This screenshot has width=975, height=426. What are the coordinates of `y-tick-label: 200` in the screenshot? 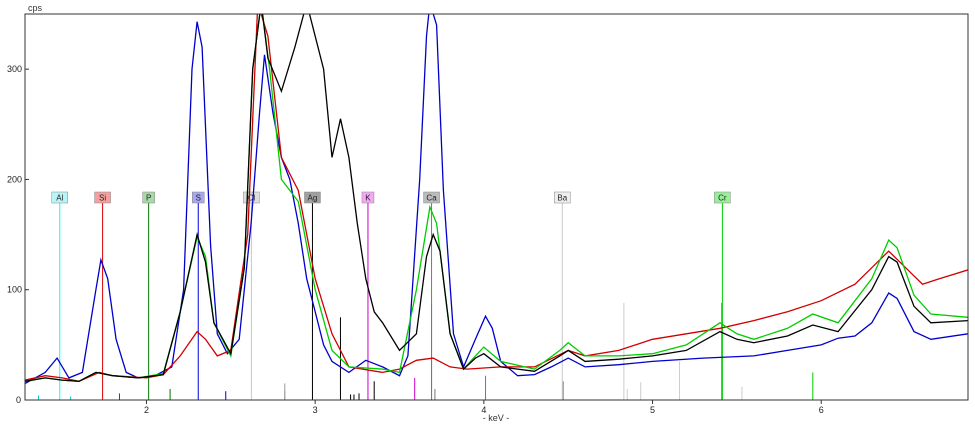 It's located at (14, 179).